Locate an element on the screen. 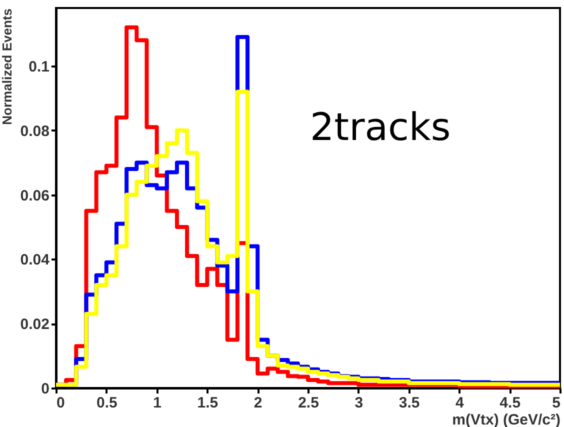 The height and width of the screenshot is (427, 564). y-tick-label: 0.02 is located at coordinates (35, 325).